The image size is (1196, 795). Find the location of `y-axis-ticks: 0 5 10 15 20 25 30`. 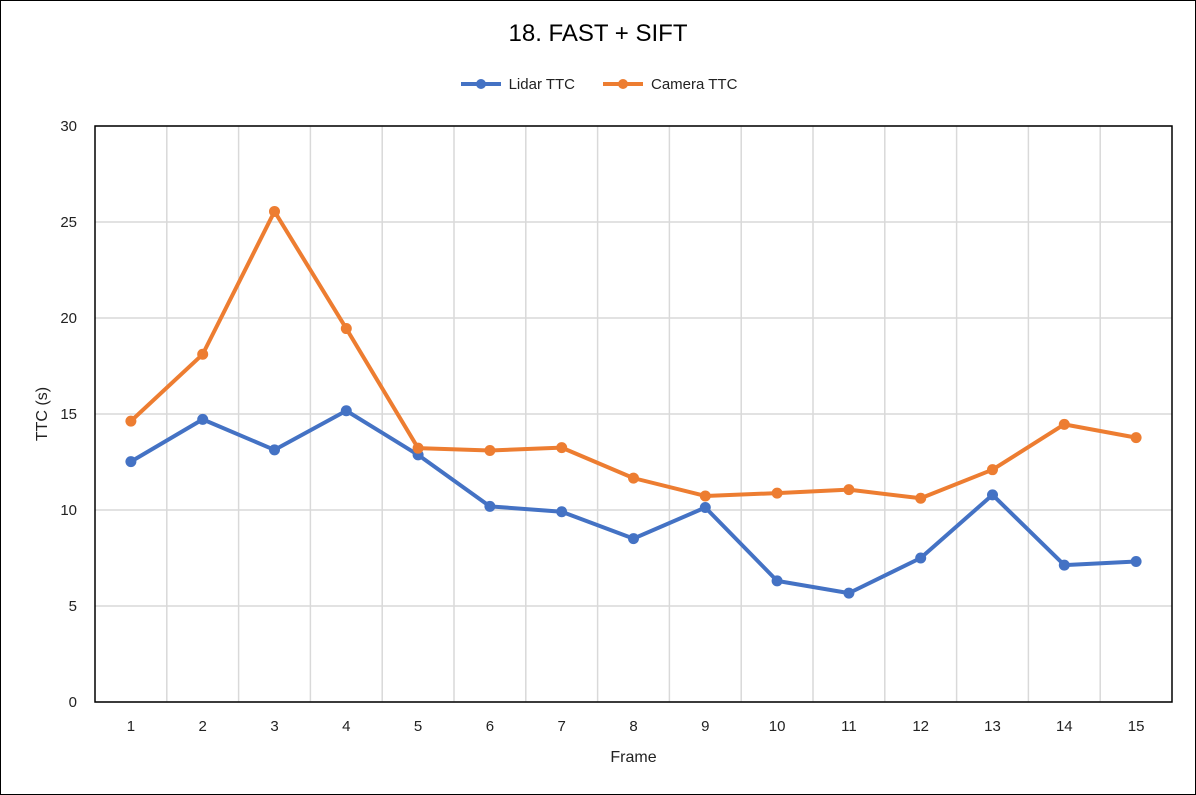

y-axis-ticks: 0 5 10 15 20 25 30 is located at coordinates (68, 414).